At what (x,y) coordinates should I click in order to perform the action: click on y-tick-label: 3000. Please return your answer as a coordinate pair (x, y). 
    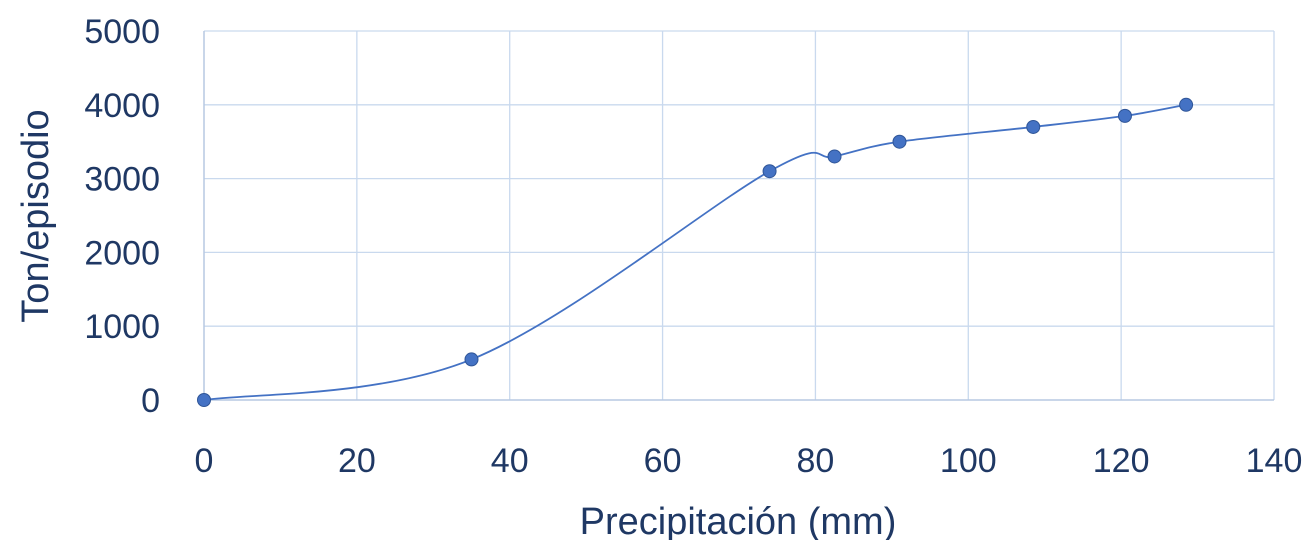
    Looking at the image, I should click on (122, 180).